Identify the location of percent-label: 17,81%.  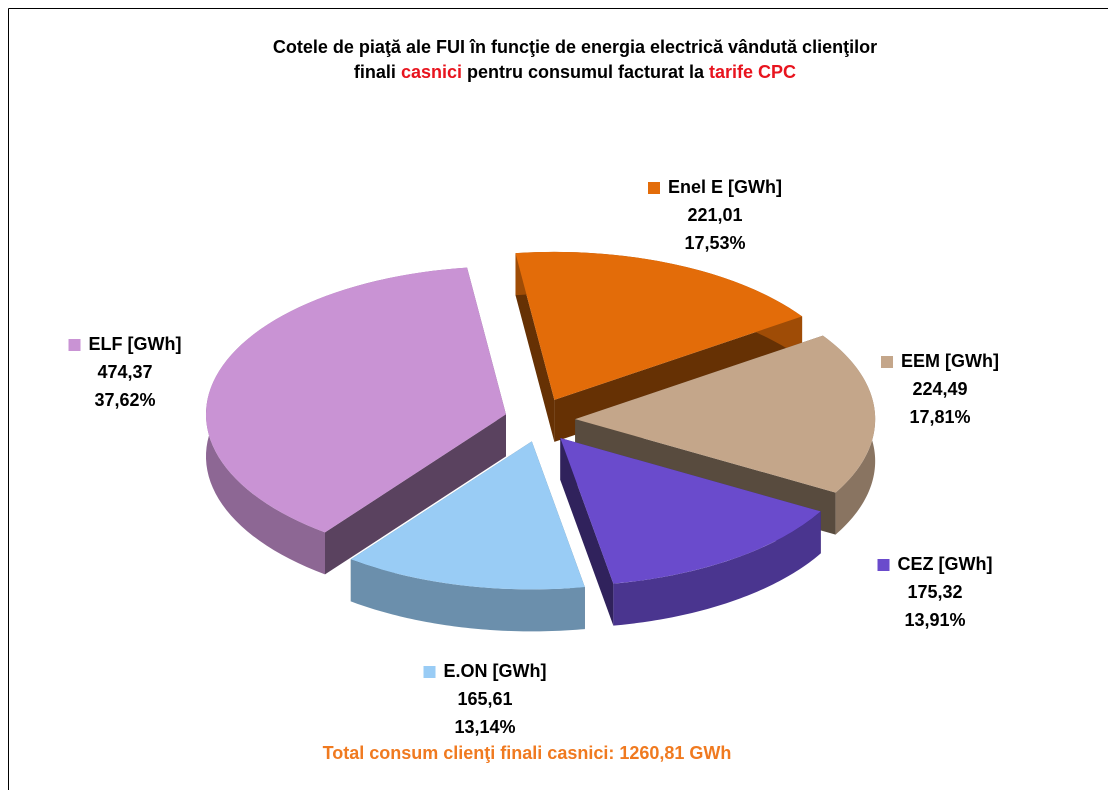
(939, 417).